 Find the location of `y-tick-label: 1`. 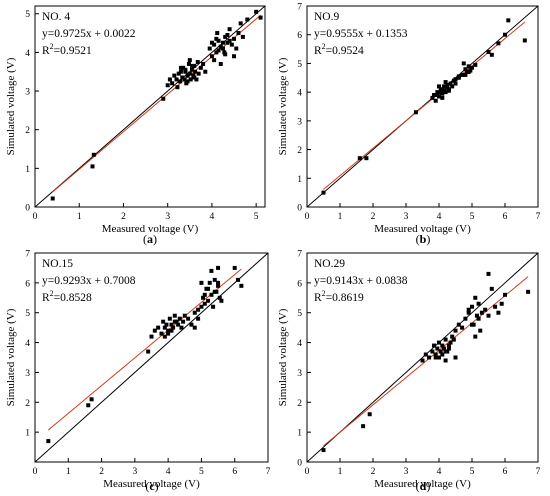

y-tick-label: 1 is located at coordinates (299, 434).